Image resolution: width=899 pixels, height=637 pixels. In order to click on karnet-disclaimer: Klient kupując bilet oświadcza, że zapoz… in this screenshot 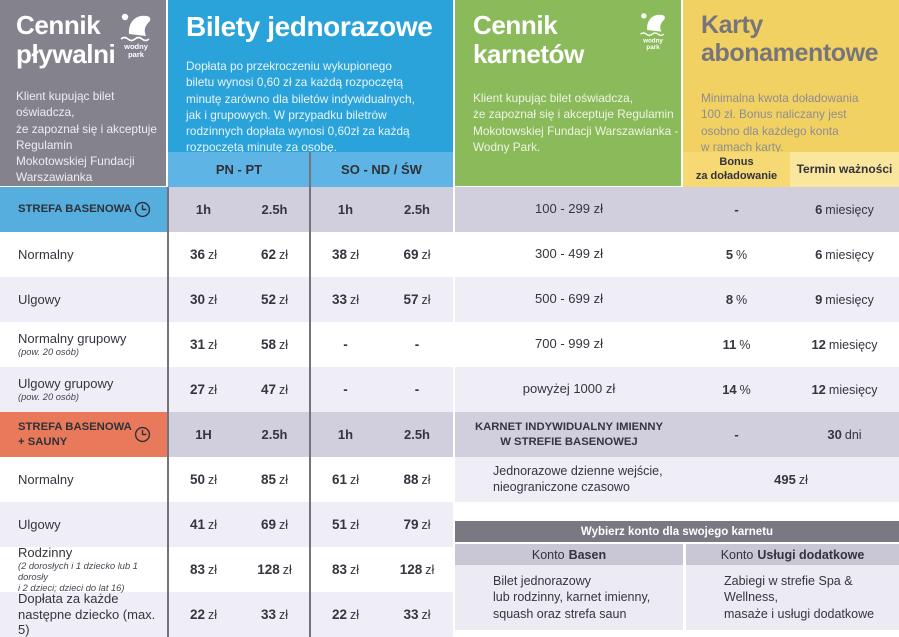, I will do `click(576, 122)`.